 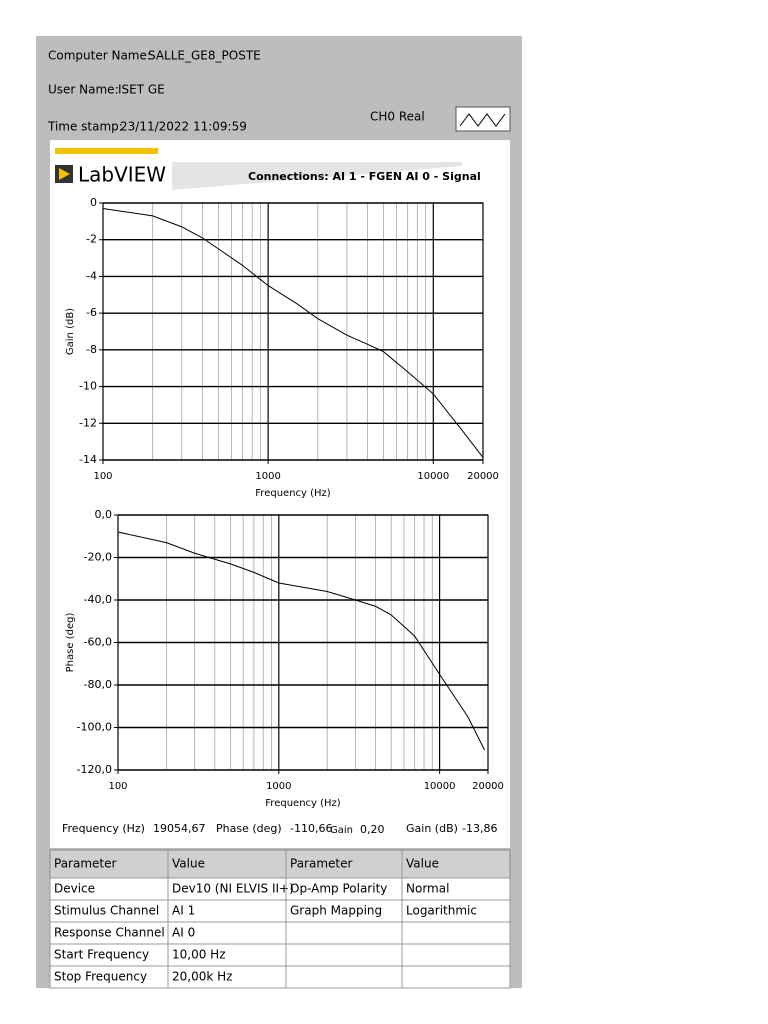 I want to click on table-cell: Device, so click(x=74, y=889).